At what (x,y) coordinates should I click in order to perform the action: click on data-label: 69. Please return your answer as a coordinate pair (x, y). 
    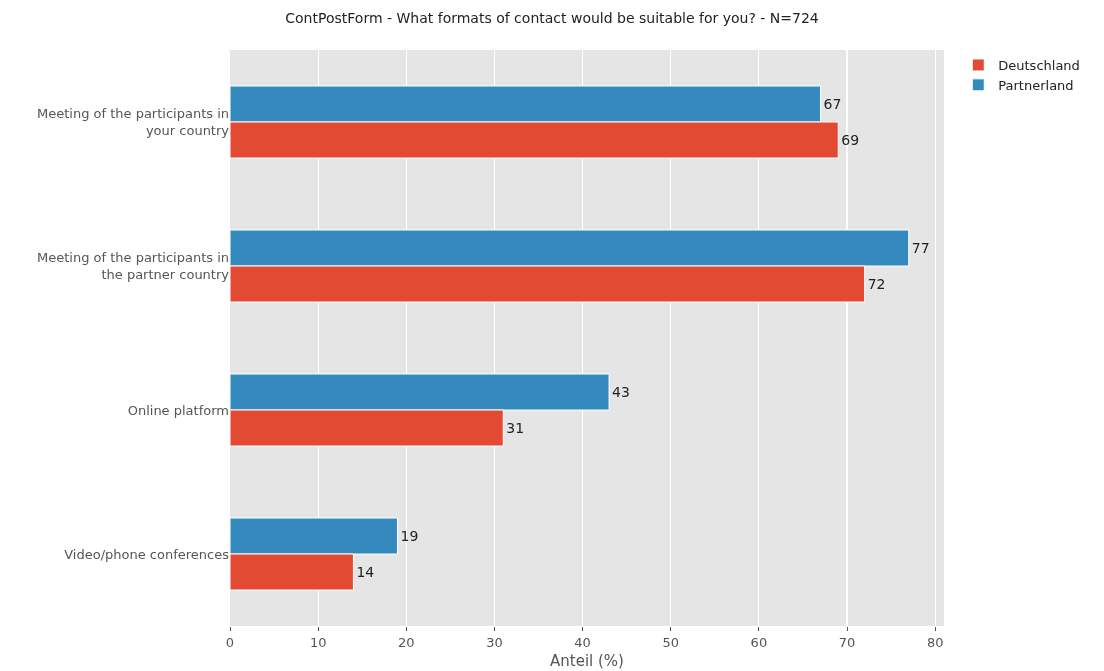
    Looking at the image, I should click on (850, 140).